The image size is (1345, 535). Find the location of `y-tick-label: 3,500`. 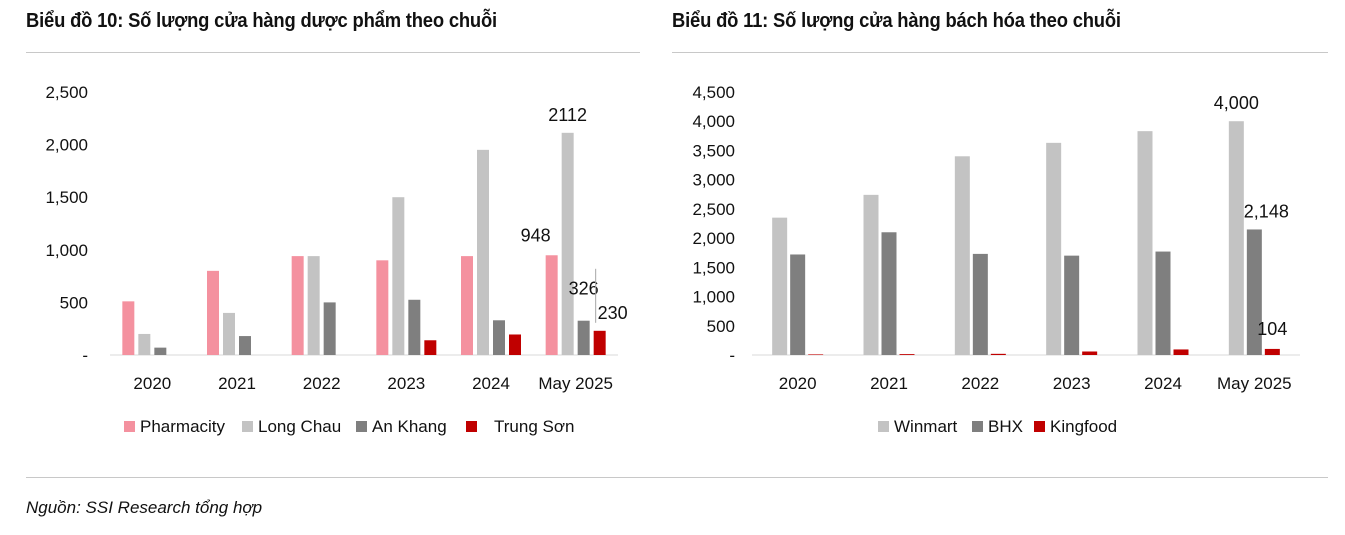

y-tick-label: 3,500 is located at coordinates (713, 150).